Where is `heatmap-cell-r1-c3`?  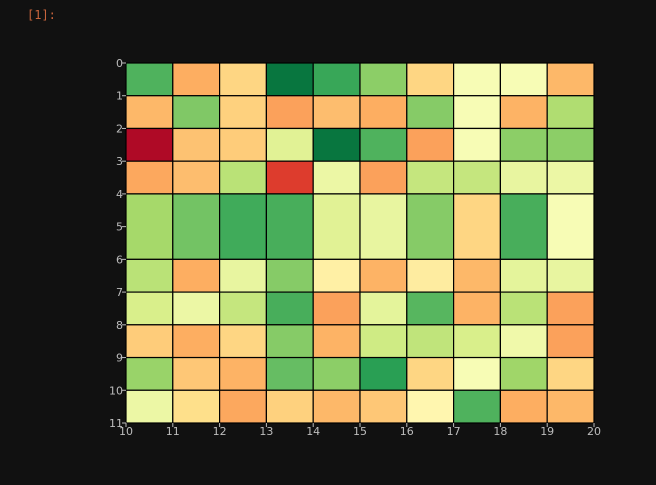
heatmap-cell-r1-c3 is located at coordinates (289, 112).